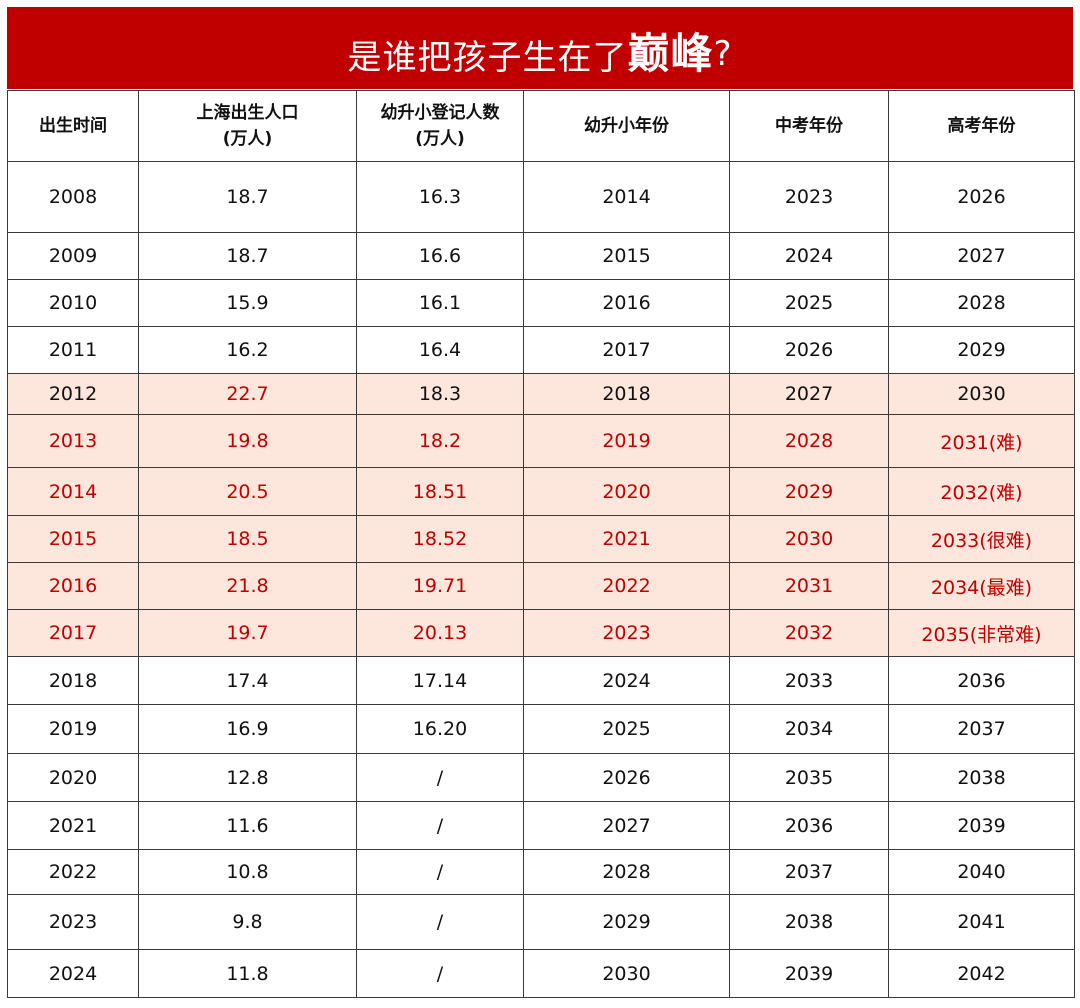  I want to click on cell-gaokao-year: 2039, so click(981, 825).